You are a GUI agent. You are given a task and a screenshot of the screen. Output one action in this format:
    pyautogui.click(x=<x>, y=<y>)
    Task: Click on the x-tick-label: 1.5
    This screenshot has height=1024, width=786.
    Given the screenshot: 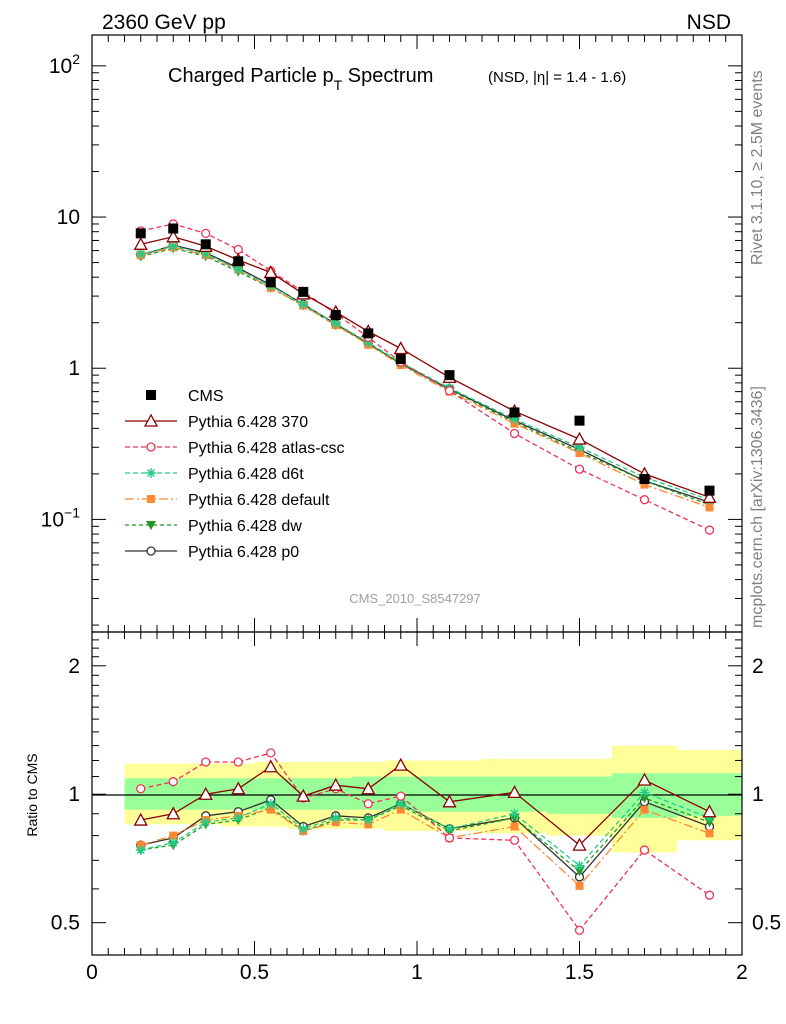 What is the action you would take?
    pyautogui.click(x=579, y=972)
    